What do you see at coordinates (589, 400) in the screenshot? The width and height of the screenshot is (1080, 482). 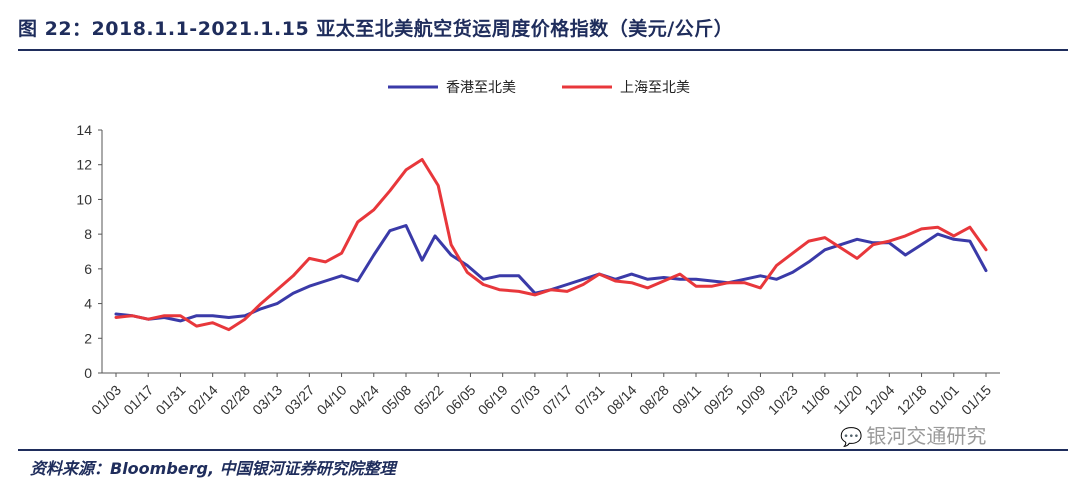 I see `x-tick-label: 07/31` at bounding box center [589, 400].